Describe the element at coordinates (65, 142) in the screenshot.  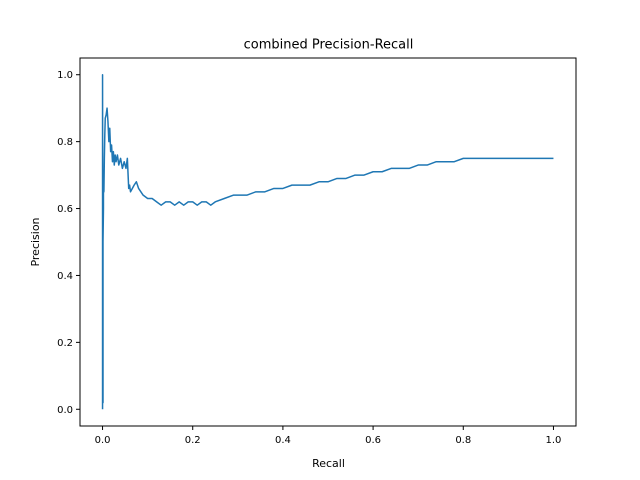
I see `y-tick-label: 0.8` at that location.